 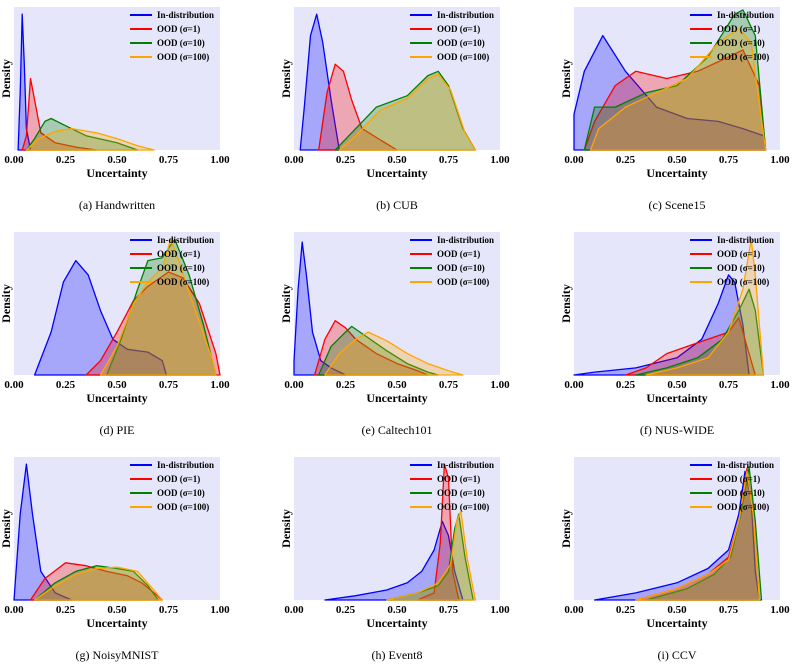 I want to click on subfigure-caption: (g) NoisyMNIST, so click(x=118, y=655).